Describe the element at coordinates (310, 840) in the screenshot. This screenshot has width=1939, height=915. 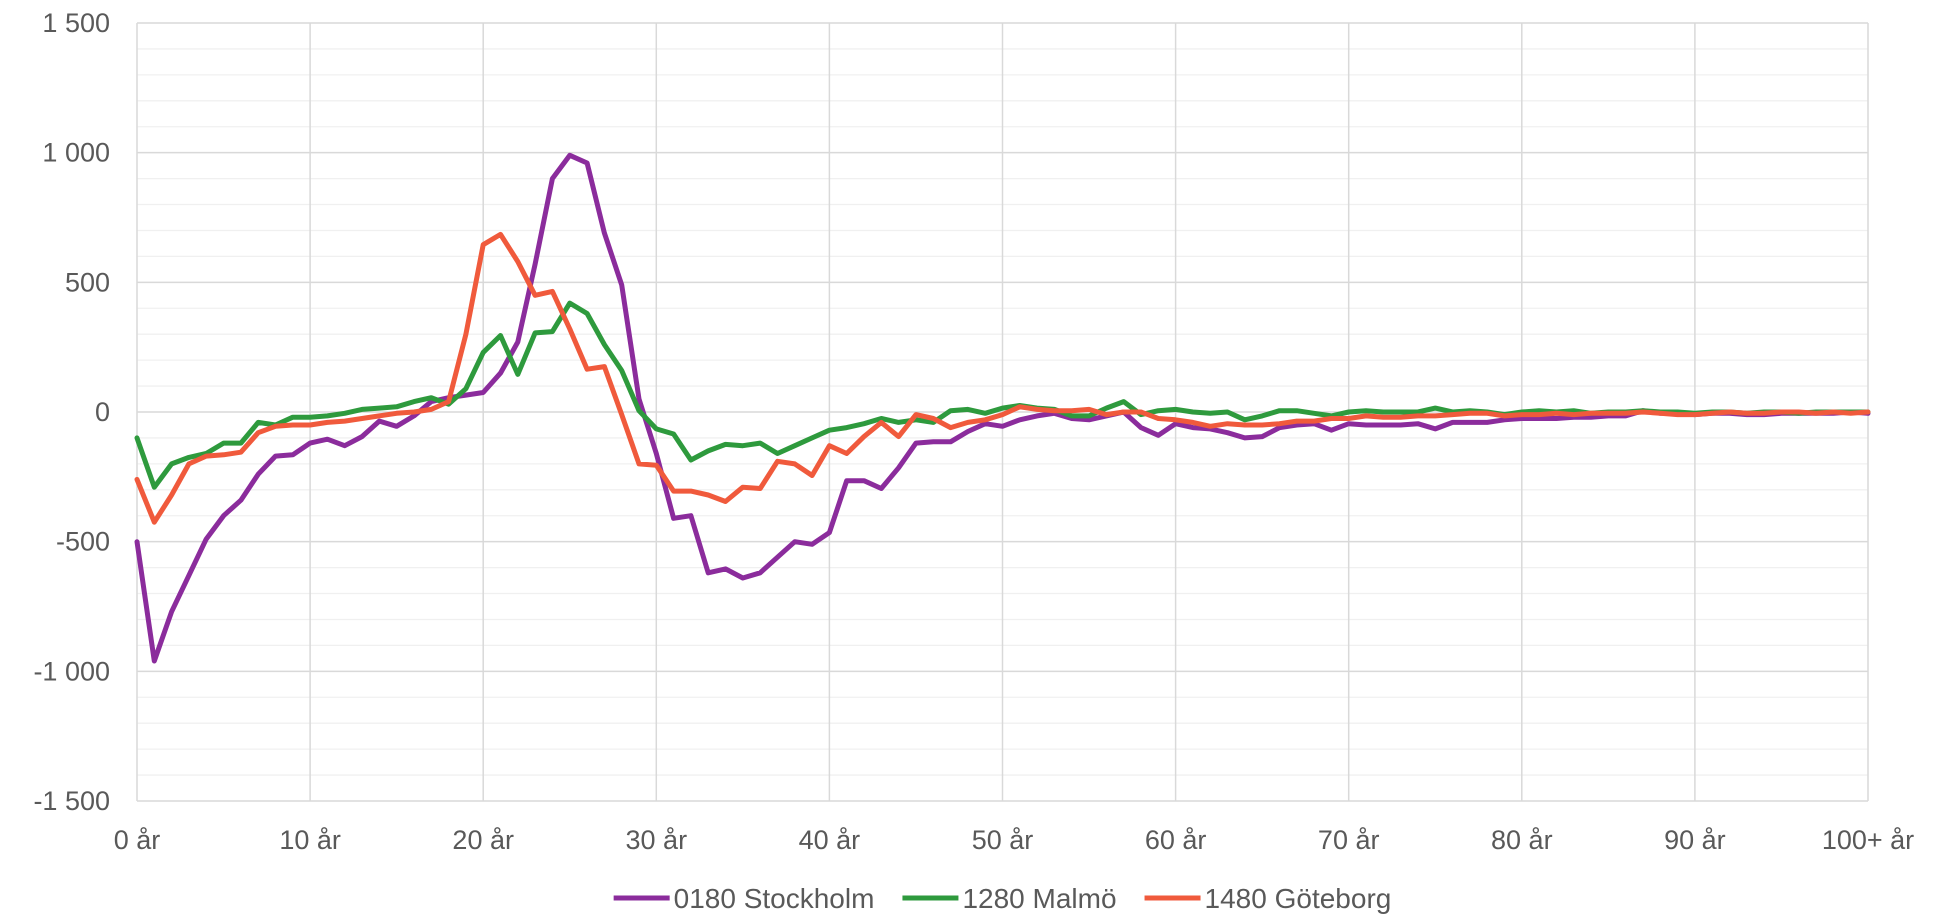
I see `x-tick-label: 10 år` at that location.